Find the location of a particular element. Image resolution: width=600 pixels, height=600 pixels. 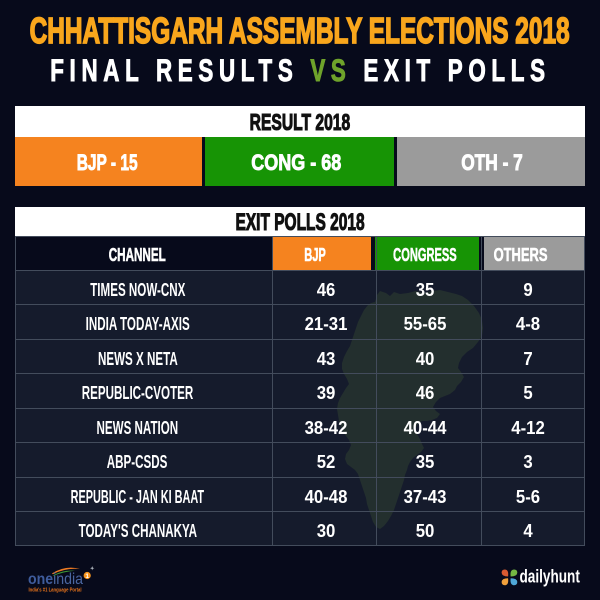

svg-text: 1 is located at coordinates (87, 576).